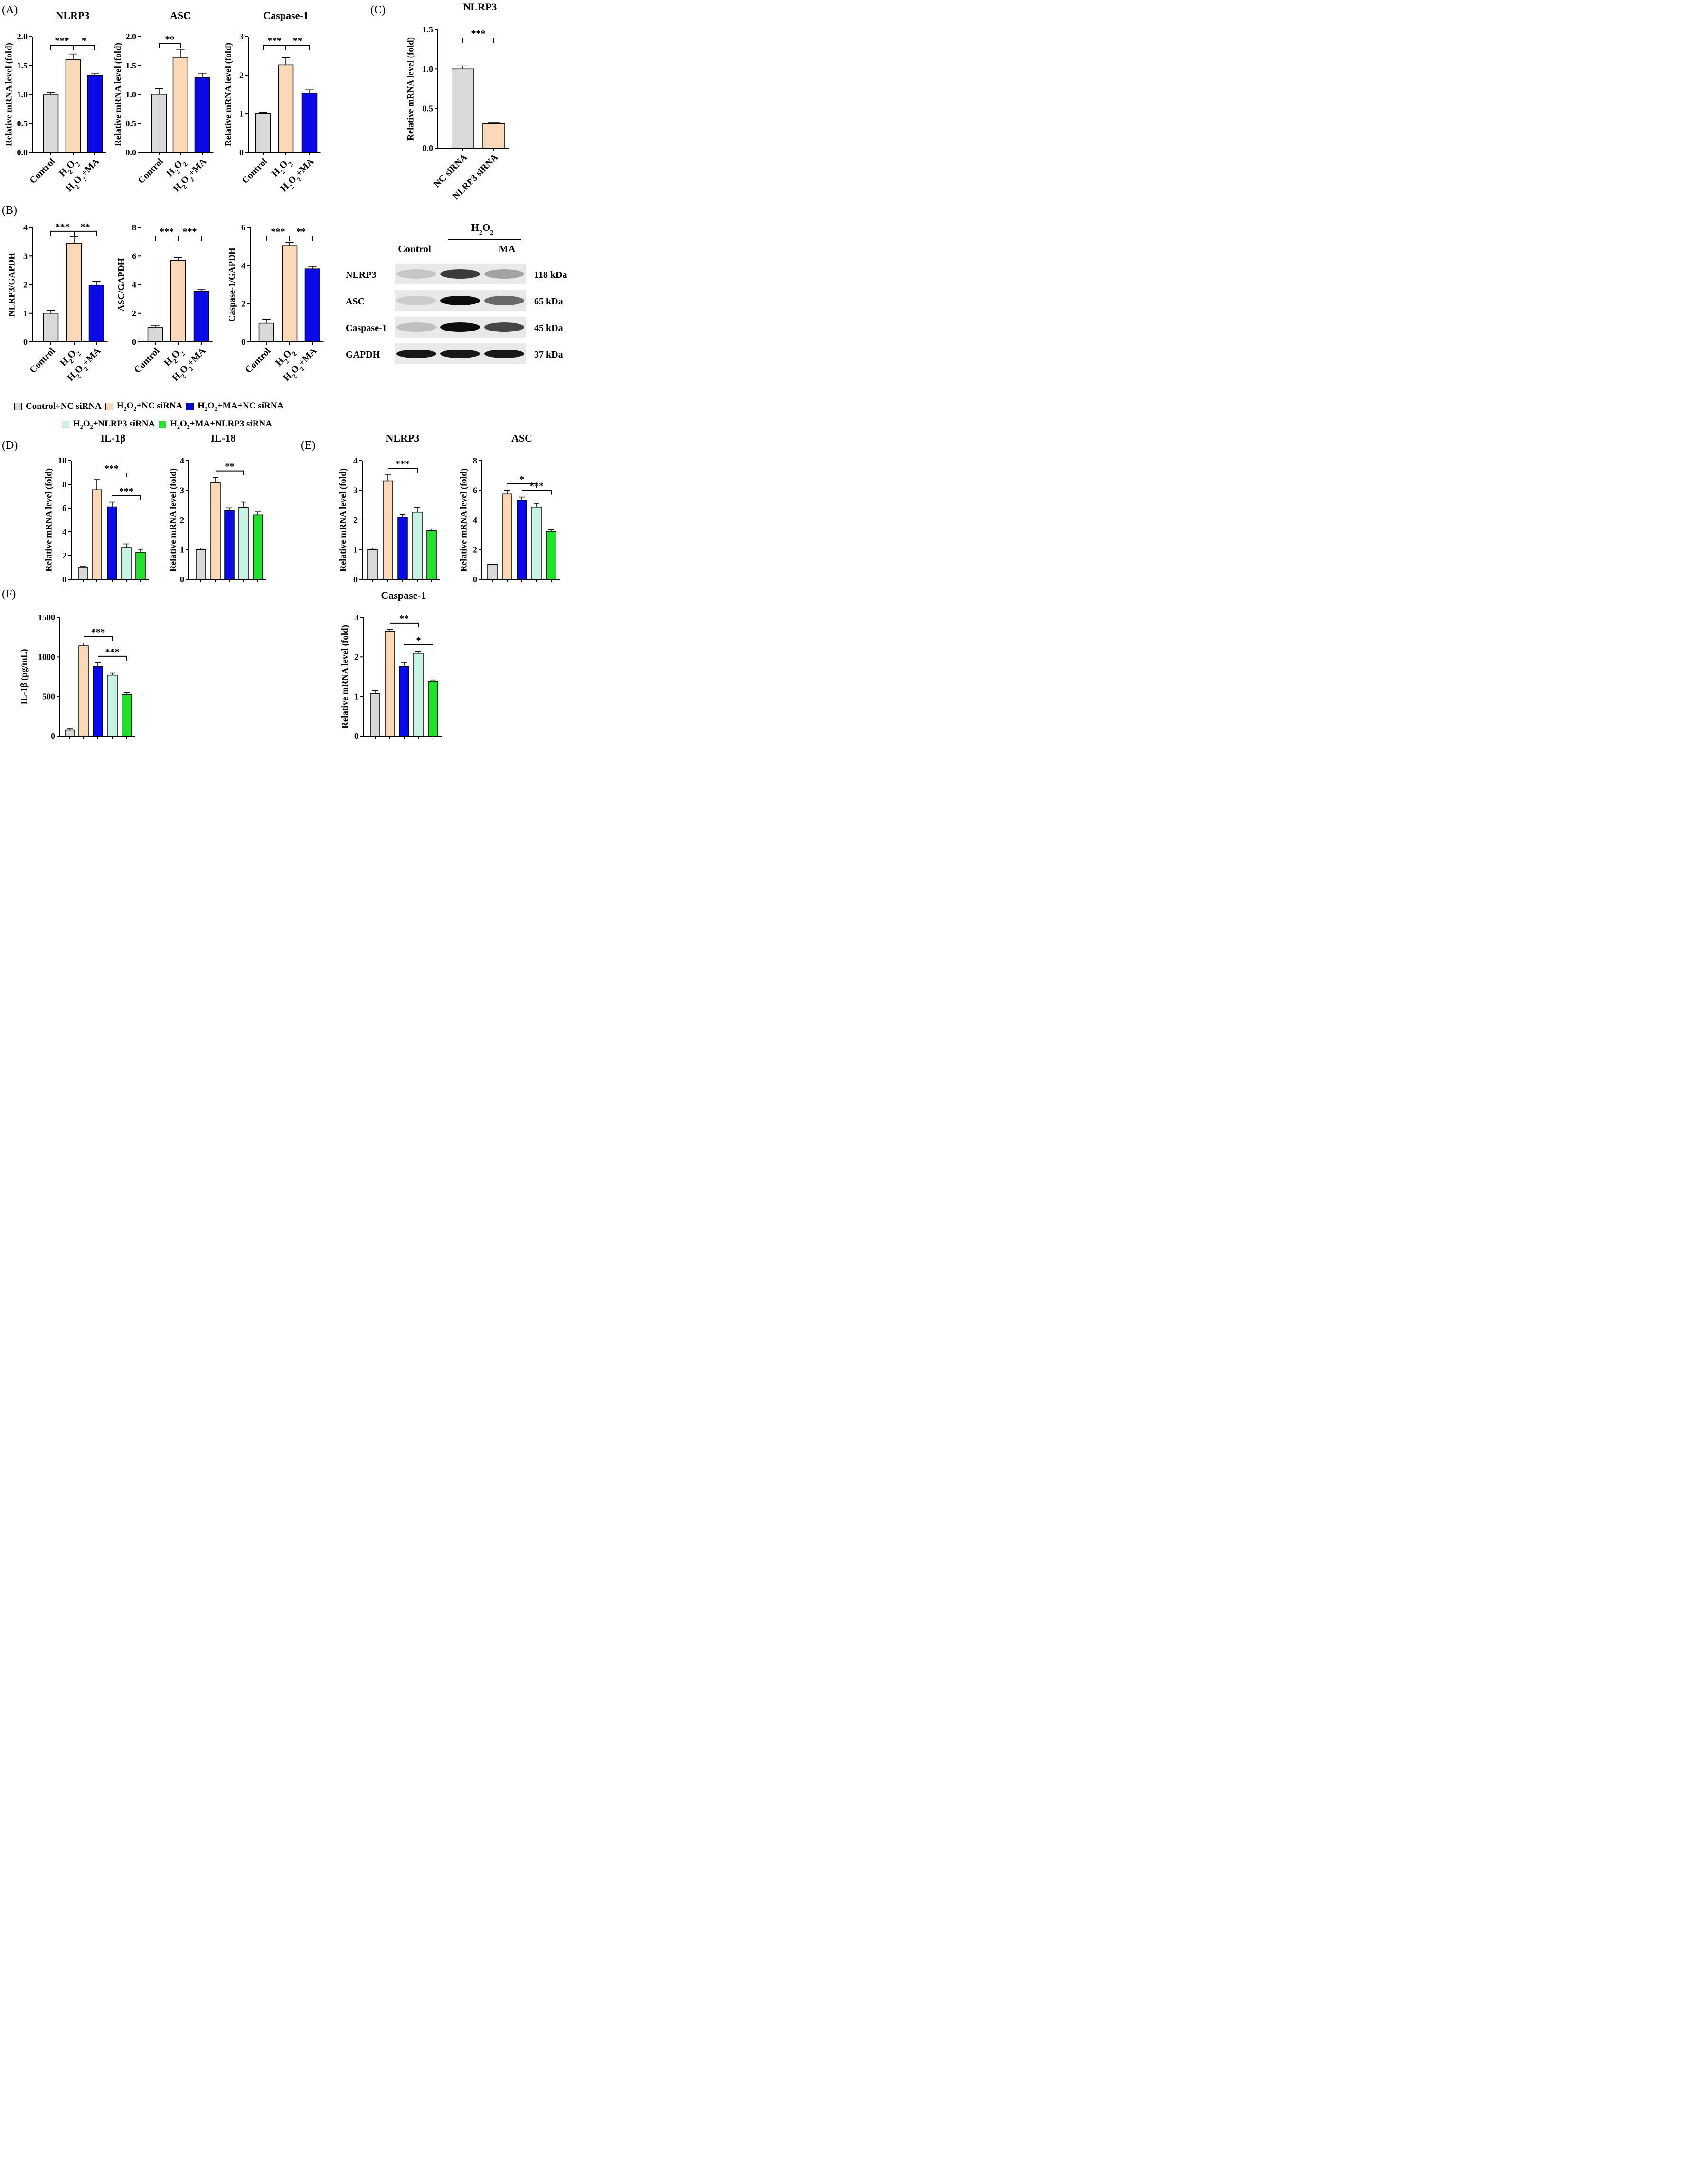  What do you see at coordinates (548, 355) in the screenshot?
I see `blot-kda-label: 37 kDa` at bounding box center [548, 355].